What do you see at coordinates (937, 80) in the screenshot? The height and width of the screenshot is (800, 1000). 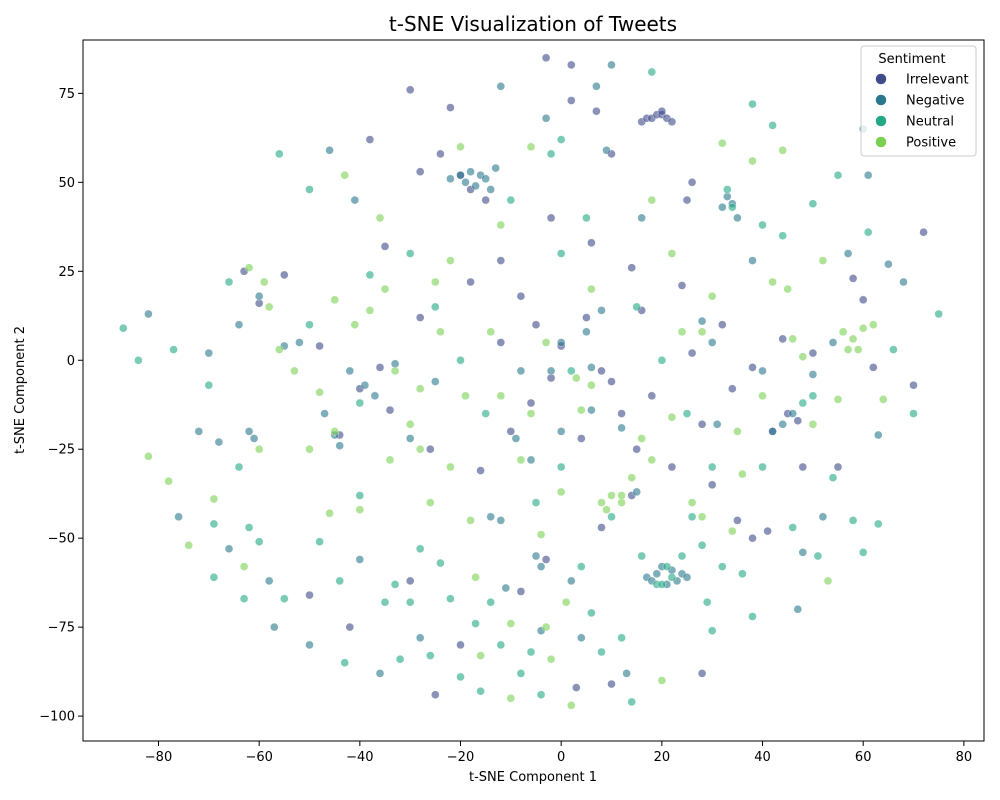 I see `legend-label-irrelevant: Irrelevant` at bounding box center [937, 80].